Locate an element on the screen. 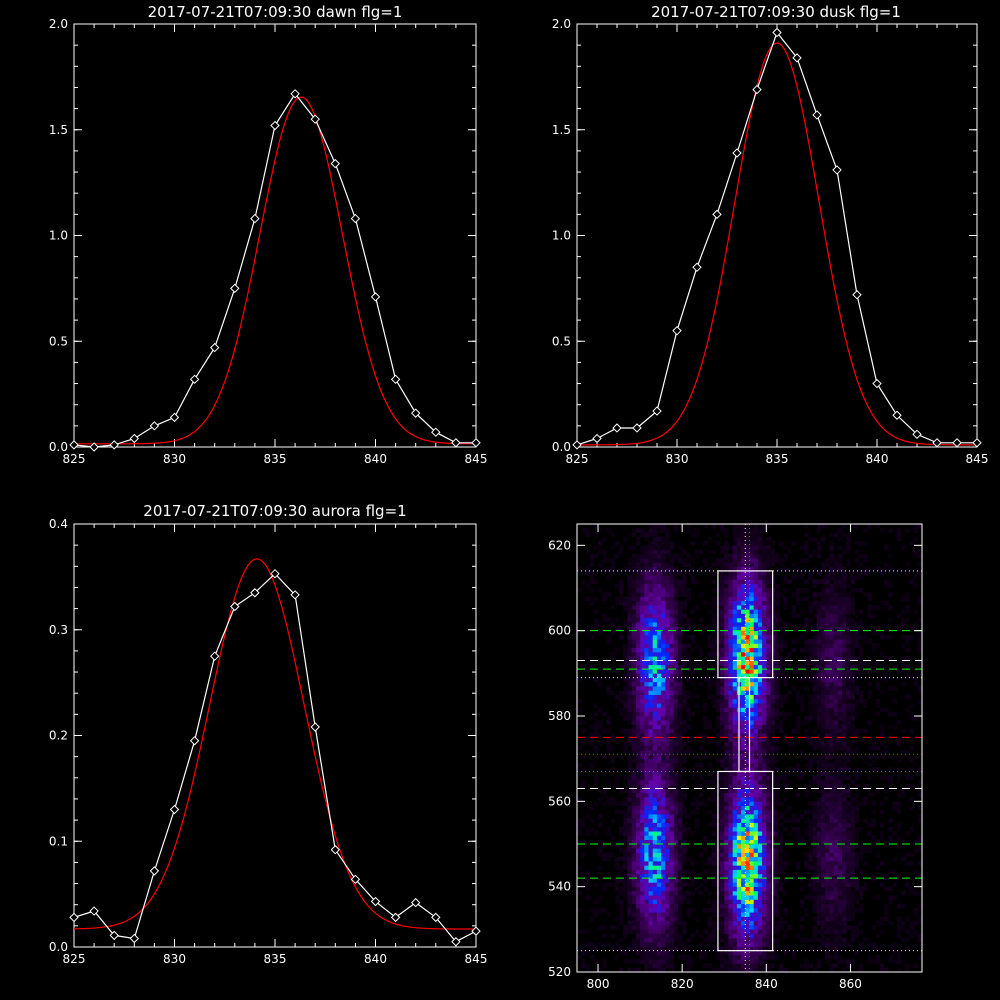  y-tick-label: 0.4 is located at coordinates (58, 524).